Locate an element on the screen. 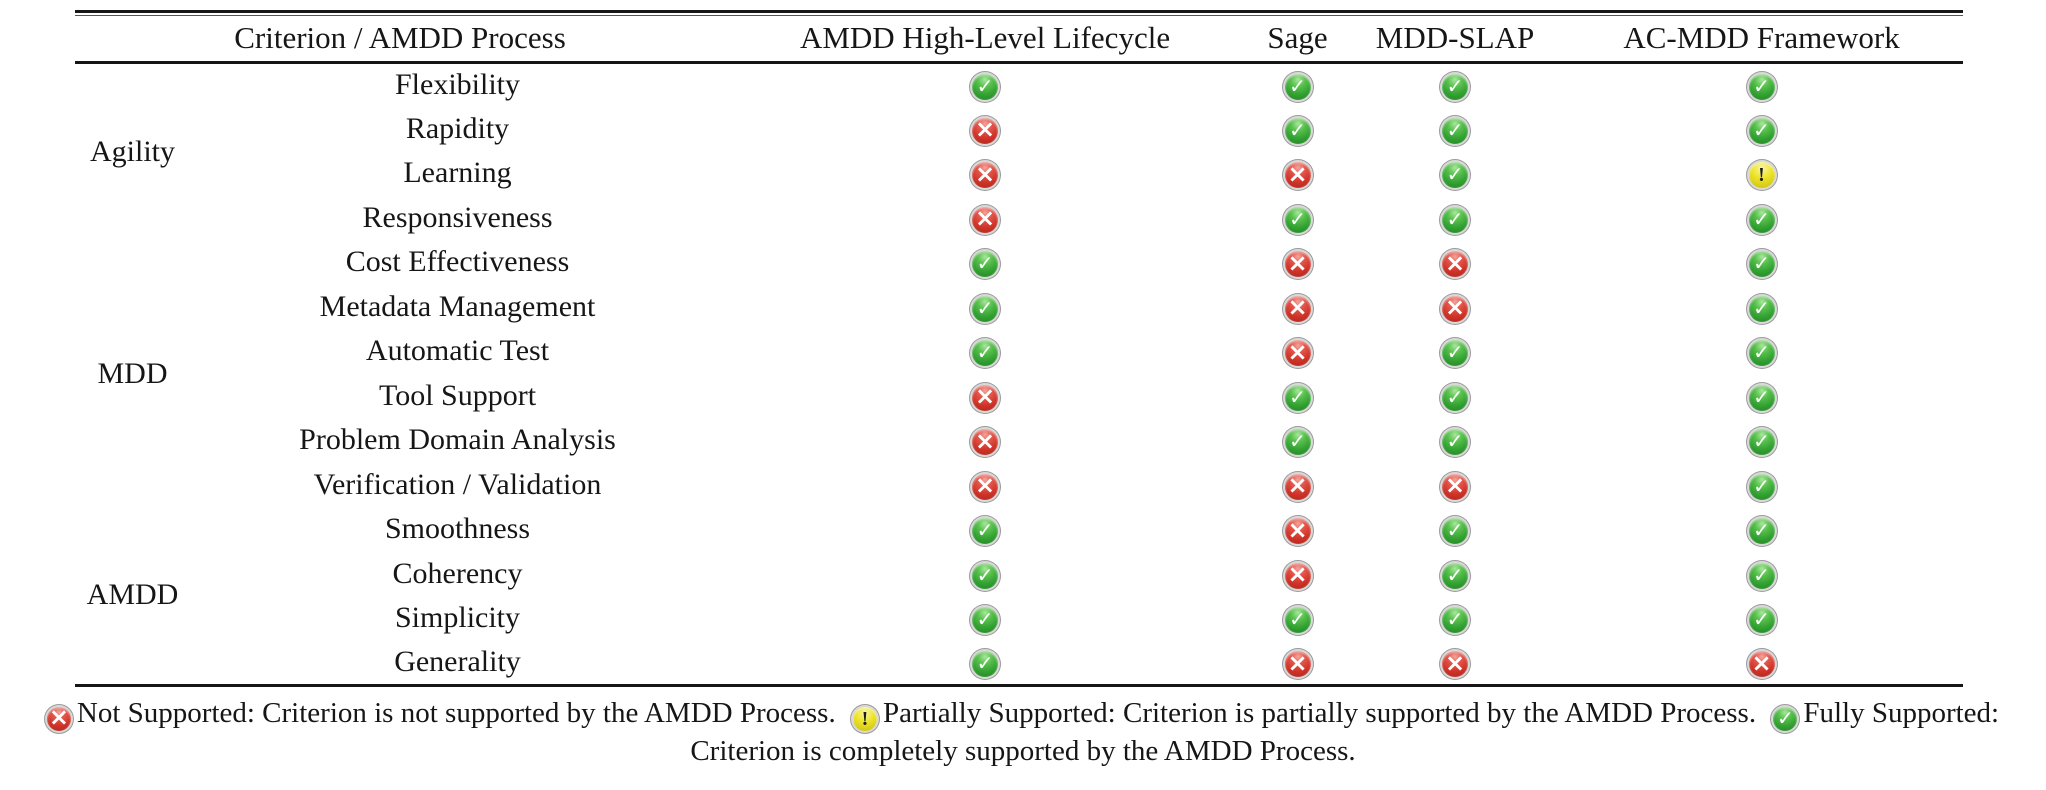 This screenshot has height=790, width=2046. header-criterion: Criterion / AMDD Process is located at coordinates (400, 40).